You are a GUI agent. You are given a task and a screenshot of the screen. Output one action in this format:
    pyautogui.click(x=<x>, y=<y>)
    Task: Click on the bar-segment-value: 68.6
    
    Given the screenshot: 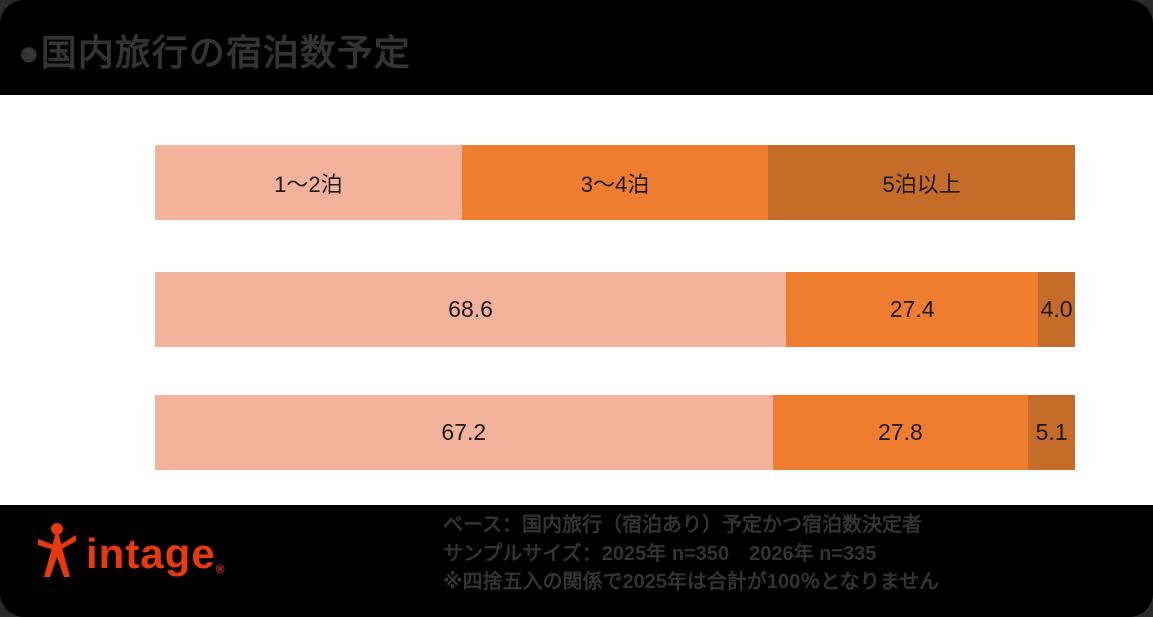 What is the action you would take?
    pyautogui.click(x=470, y=309)
    